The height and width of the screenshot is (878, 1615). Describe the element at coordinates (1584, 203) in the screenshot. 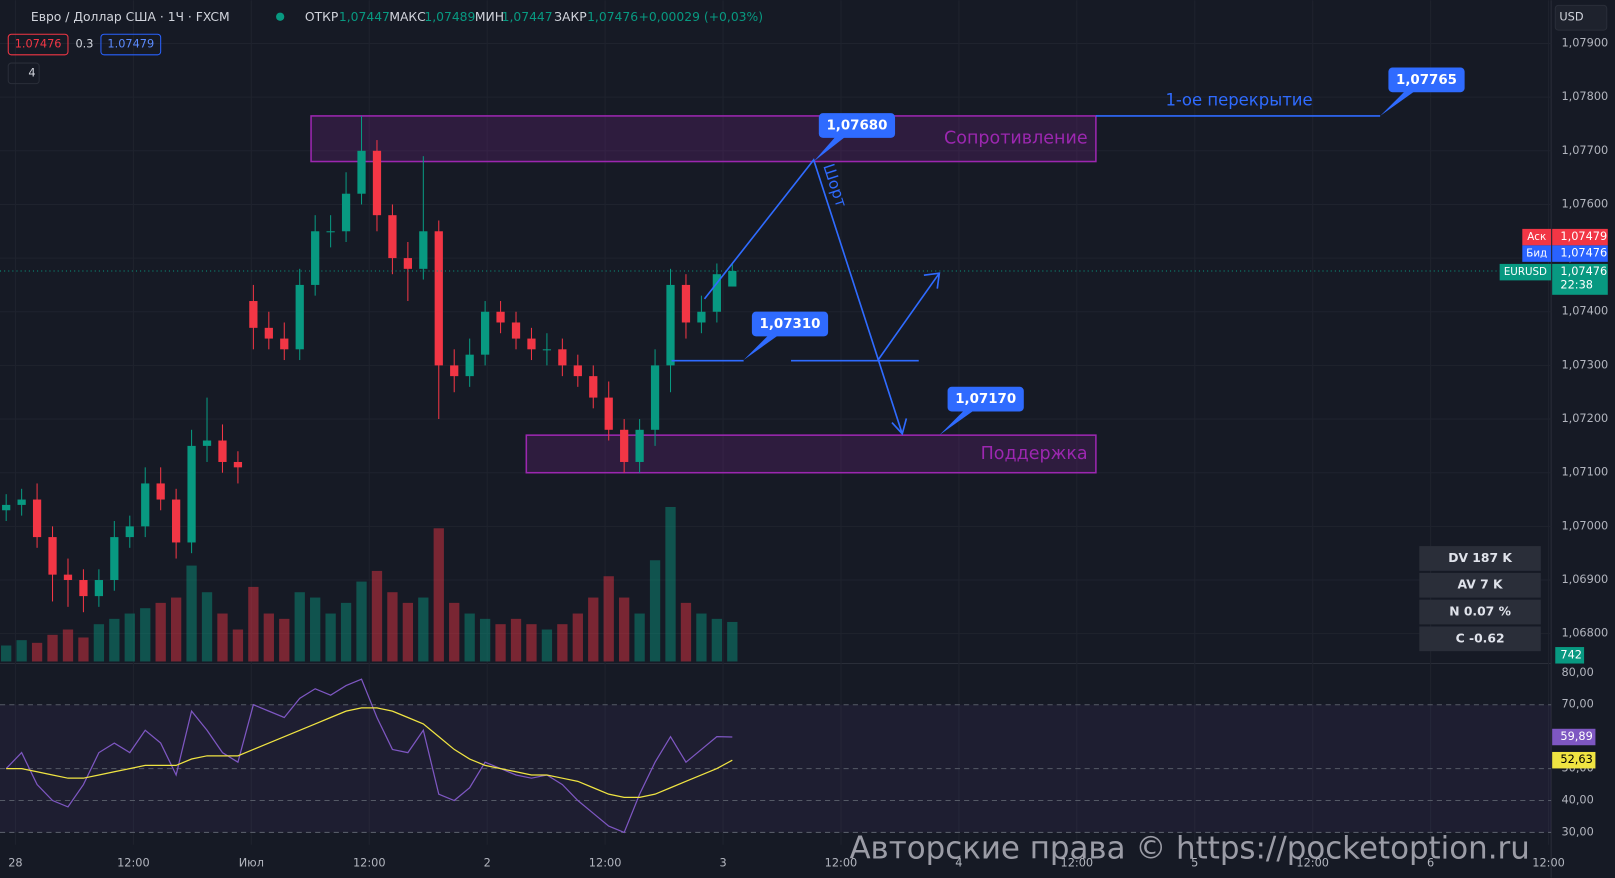

I see `y-tick-label: 1,07600` at that location.